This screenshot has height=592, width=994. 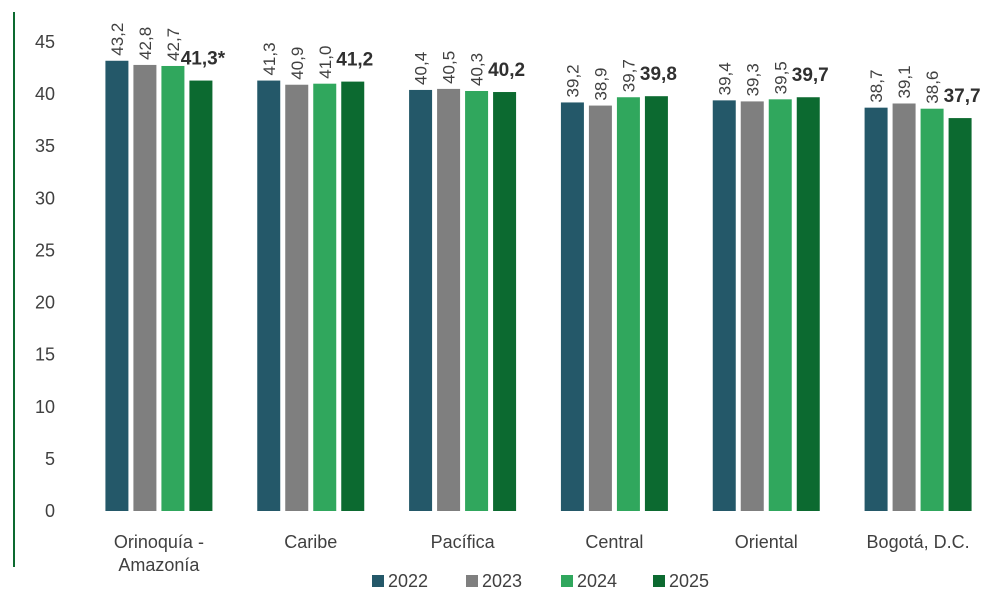 What do you see at coordinates (724, 78) in the screenshot?
I see `data-label: 39,4` at bounding box center [724, 78].